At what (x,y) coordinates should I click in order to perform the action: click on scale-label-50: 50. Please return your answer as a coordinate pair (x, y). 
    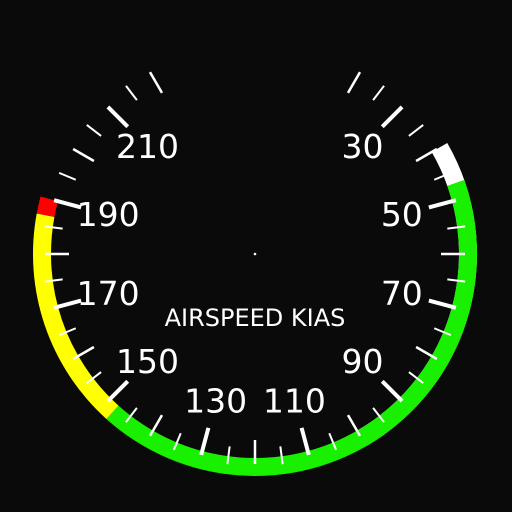
    Looking at the image, I should click on (402, 214).